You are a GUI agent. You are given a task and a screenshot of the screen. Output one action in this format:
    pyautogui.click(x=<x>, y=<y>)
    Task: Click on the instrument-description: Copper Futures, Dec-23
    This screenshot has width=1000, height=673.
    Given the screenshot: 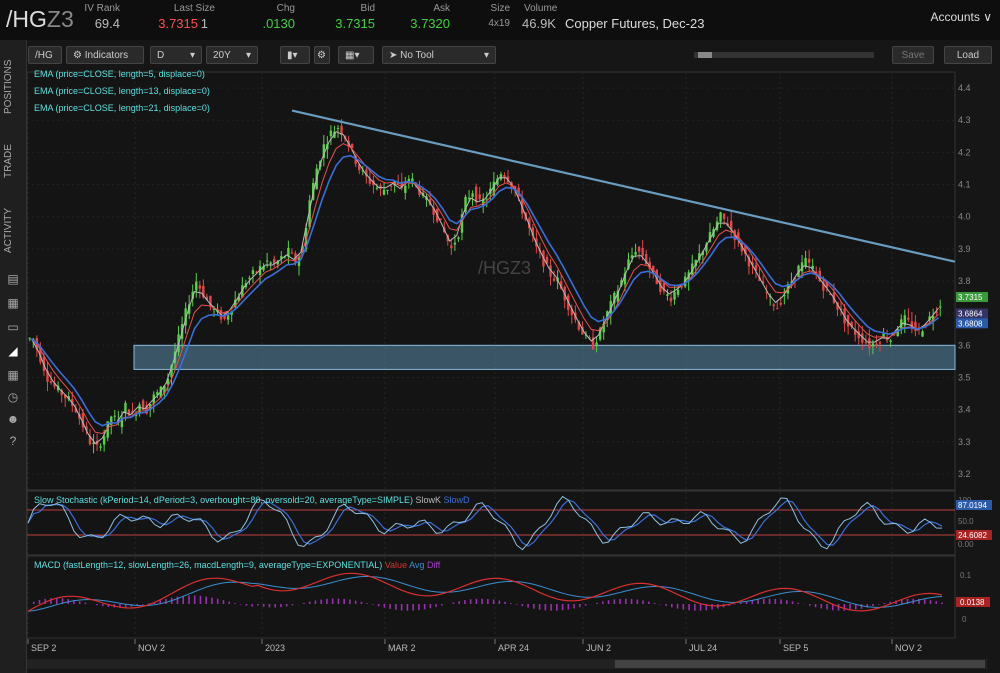 What is the action you would take?
    pyautogui.click(x=635, y=23)
    